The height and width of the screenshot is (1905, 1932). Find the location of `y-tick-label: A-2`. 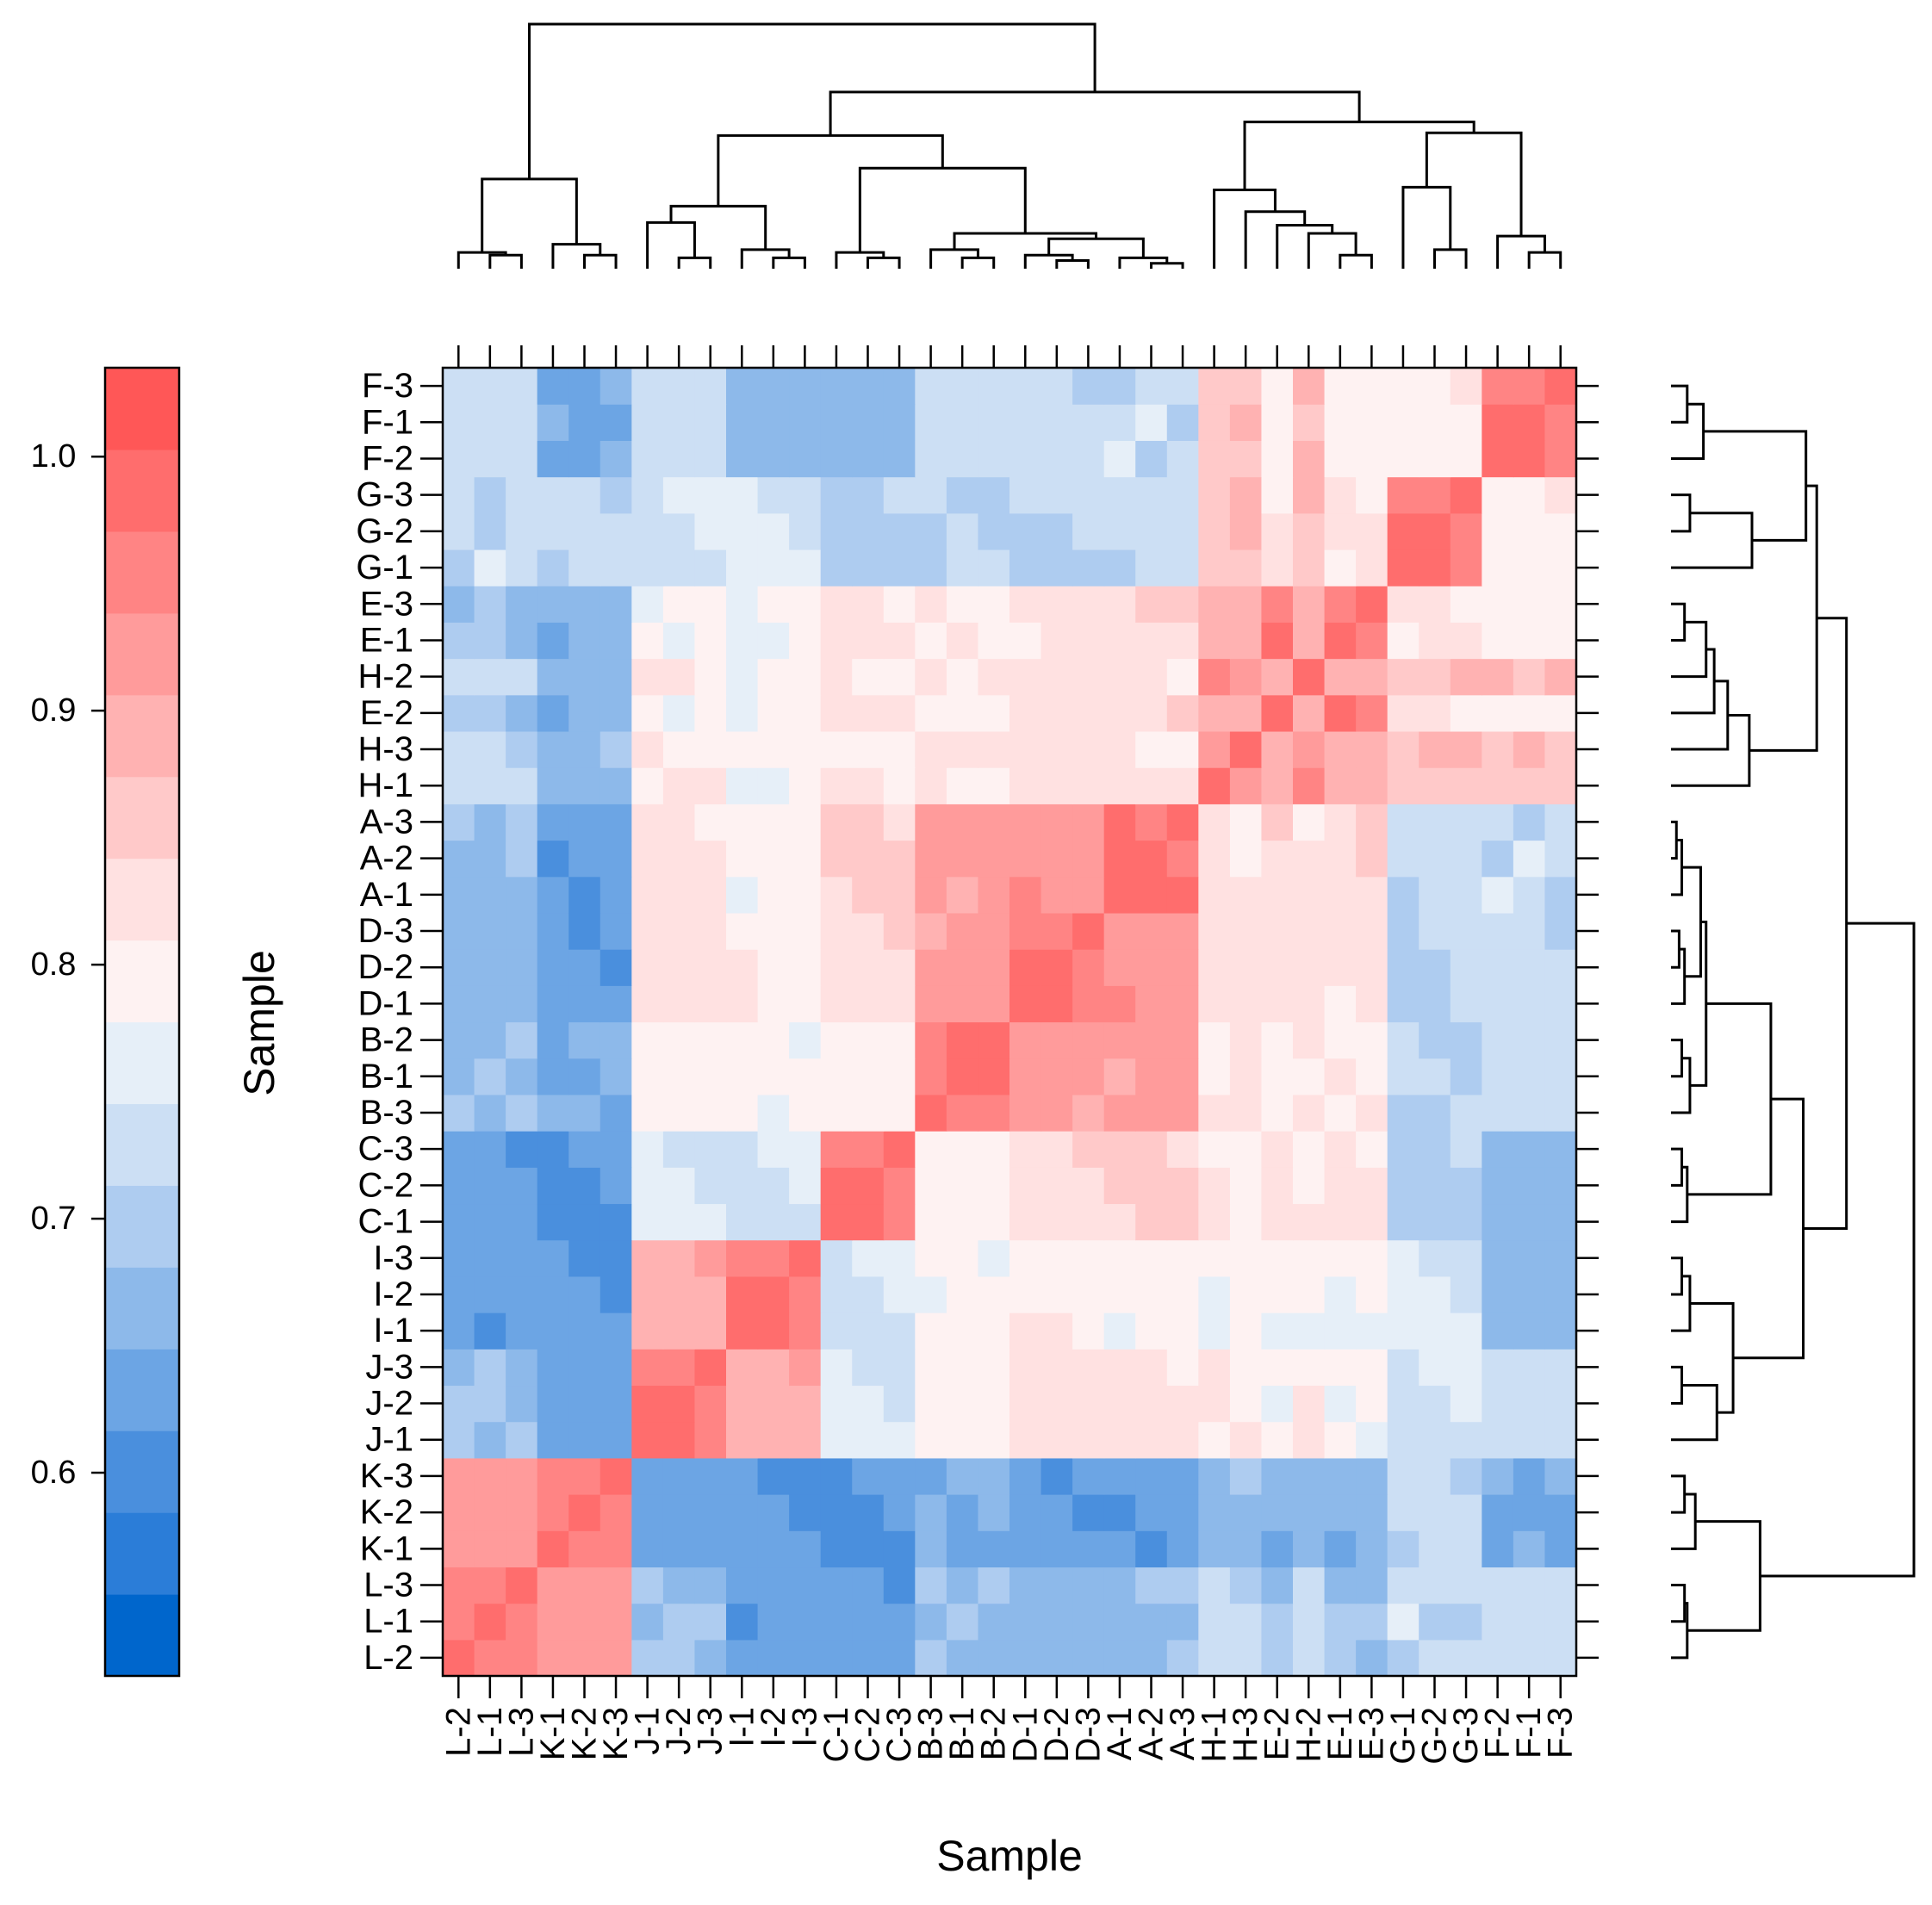

y-tick-label: A-2 is located at coordinates (386, 859).